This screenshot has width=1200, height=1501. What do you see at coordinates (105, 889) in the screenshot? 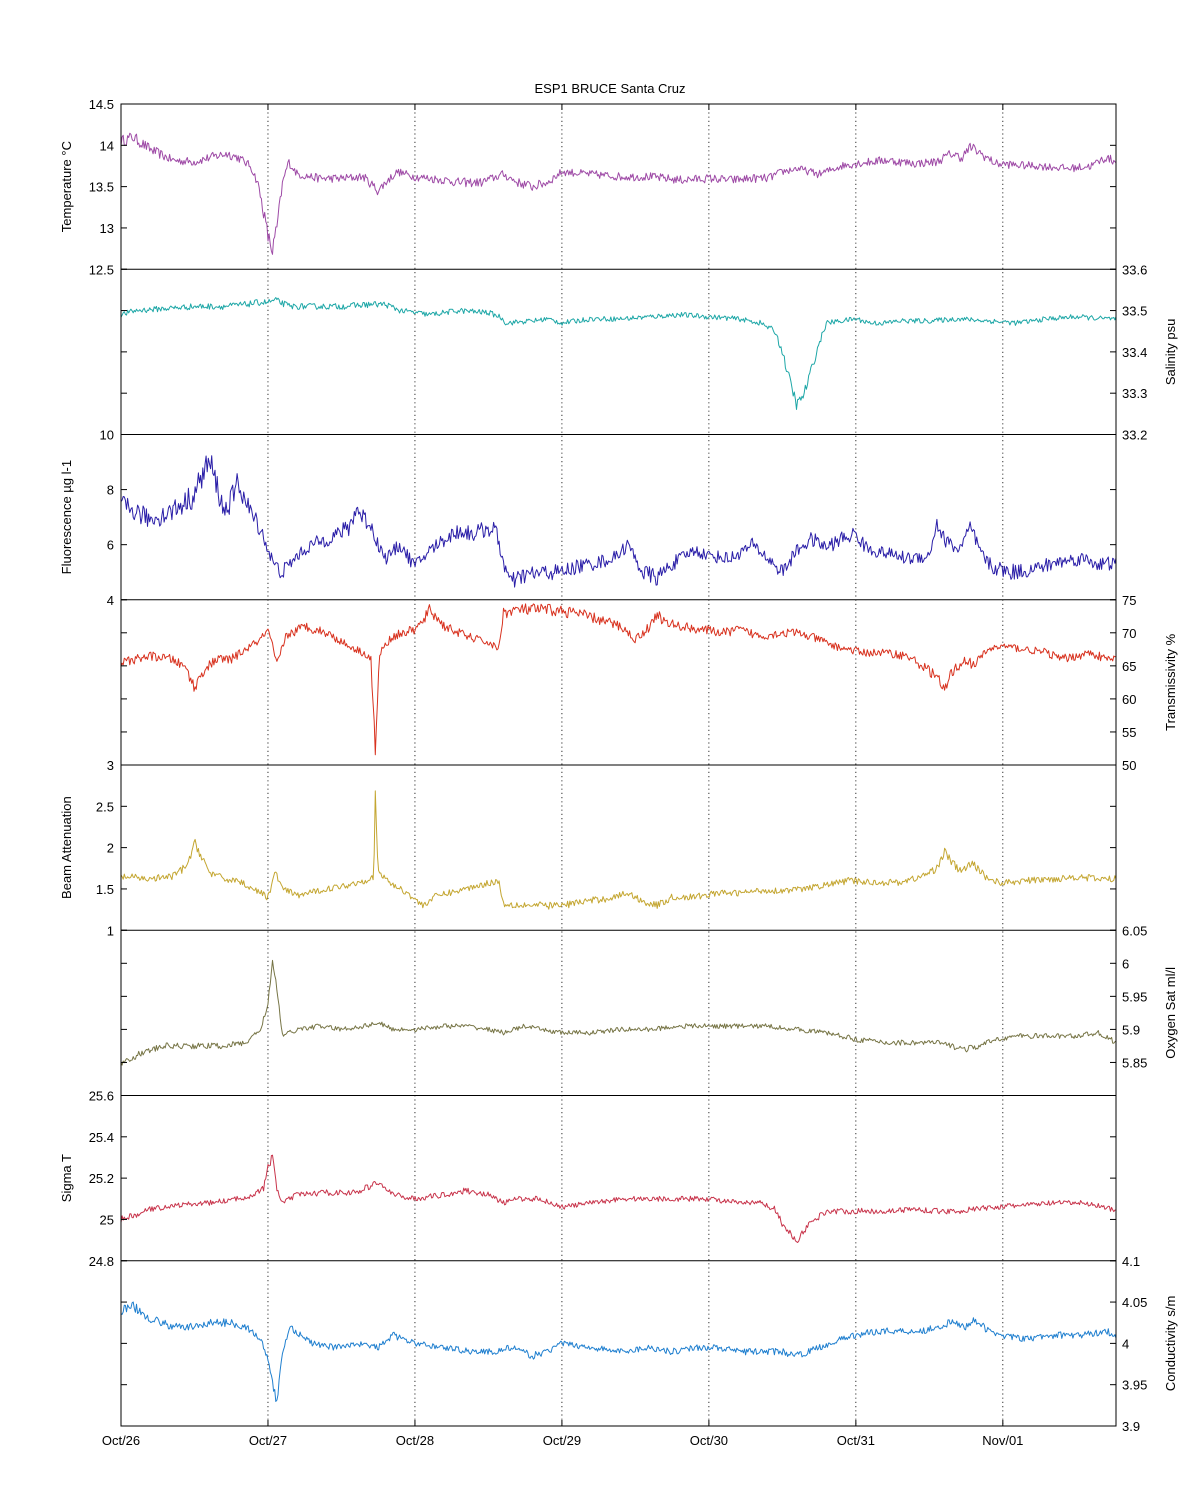
I see `y-tick-label: 1.5` at bounding box center [105, 889].